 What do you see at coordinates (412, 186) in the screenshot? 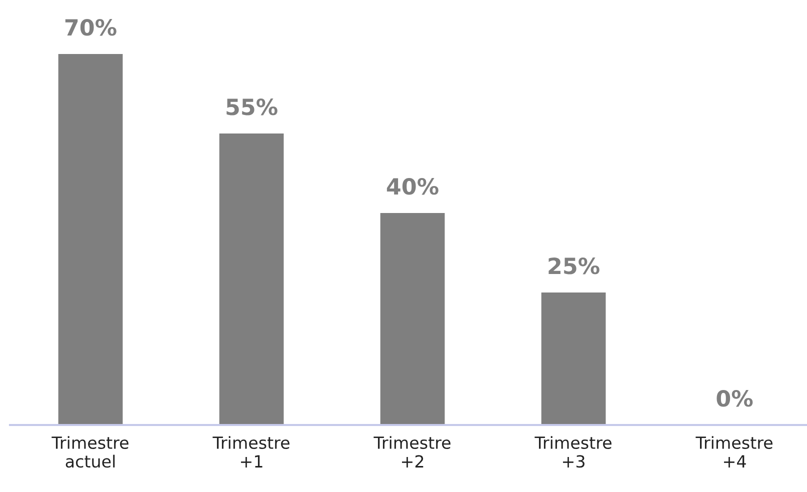
I see `data-label: 40%` at bounding box center [412, 186].